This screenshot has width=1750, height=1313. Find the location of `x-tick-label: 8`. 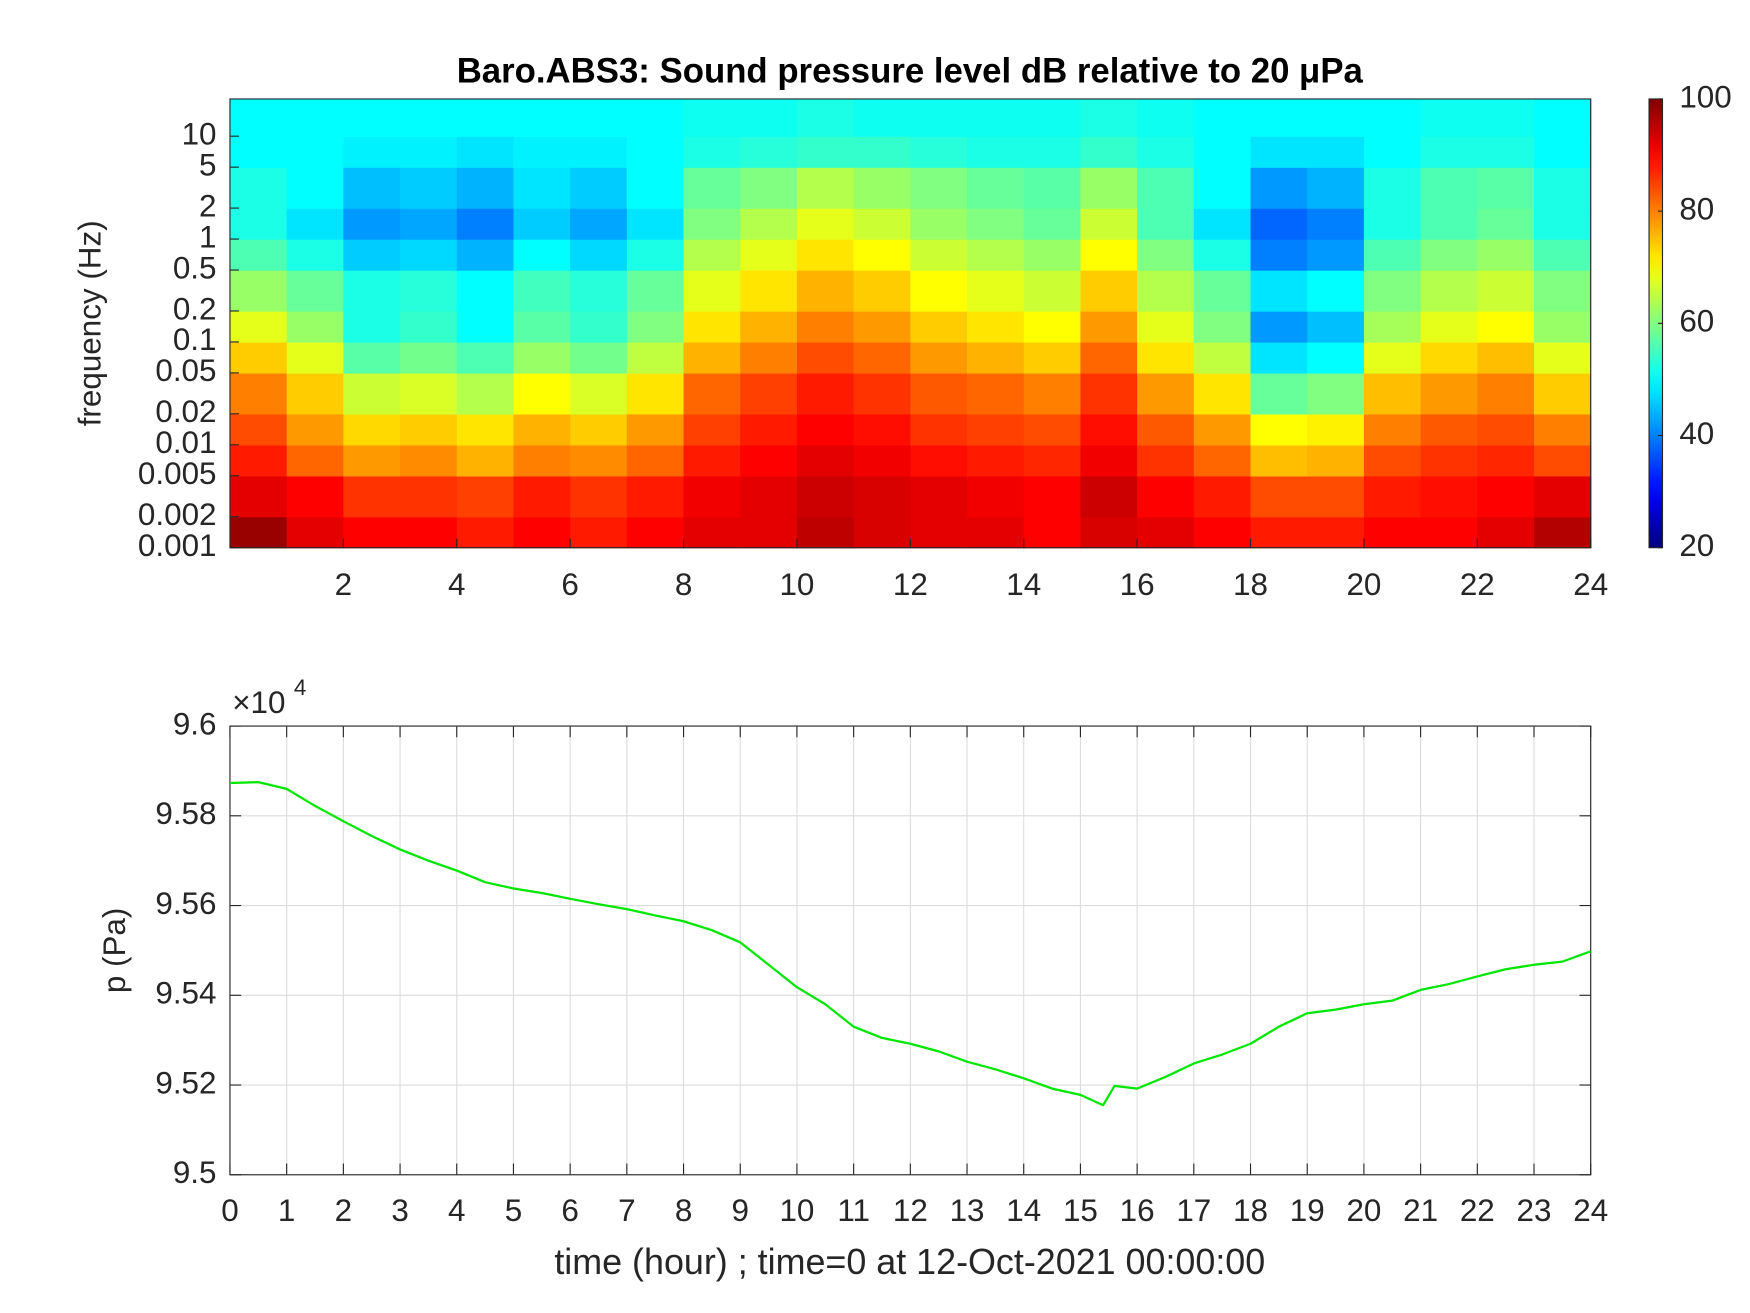

x-tick-label: 8 is located at coordinates (683, 584).